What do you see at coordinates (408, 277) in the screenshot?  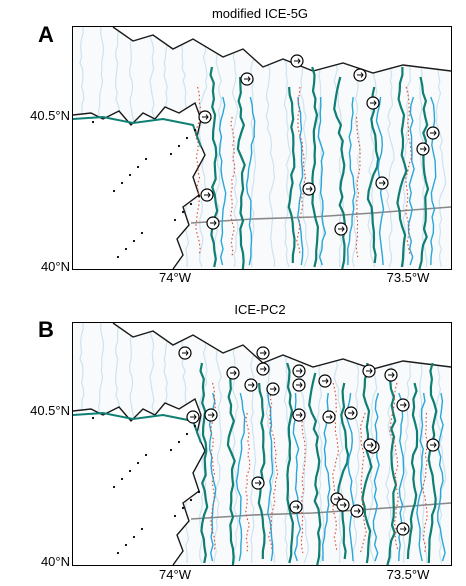 I see `panel-a-lon-label-73-5: 73.5°W` at bounding box center [408, 277].